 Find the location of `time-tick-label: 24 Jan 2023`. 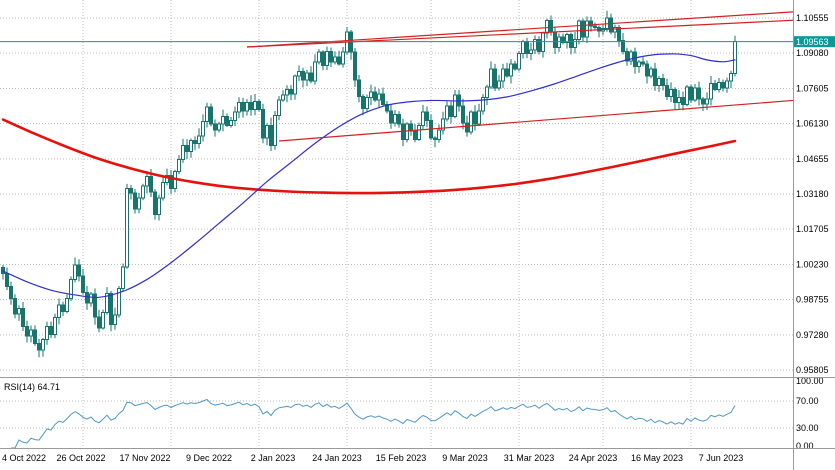

time-tick-label: 24 Jan 2023 is located at coordinates (337, 458).